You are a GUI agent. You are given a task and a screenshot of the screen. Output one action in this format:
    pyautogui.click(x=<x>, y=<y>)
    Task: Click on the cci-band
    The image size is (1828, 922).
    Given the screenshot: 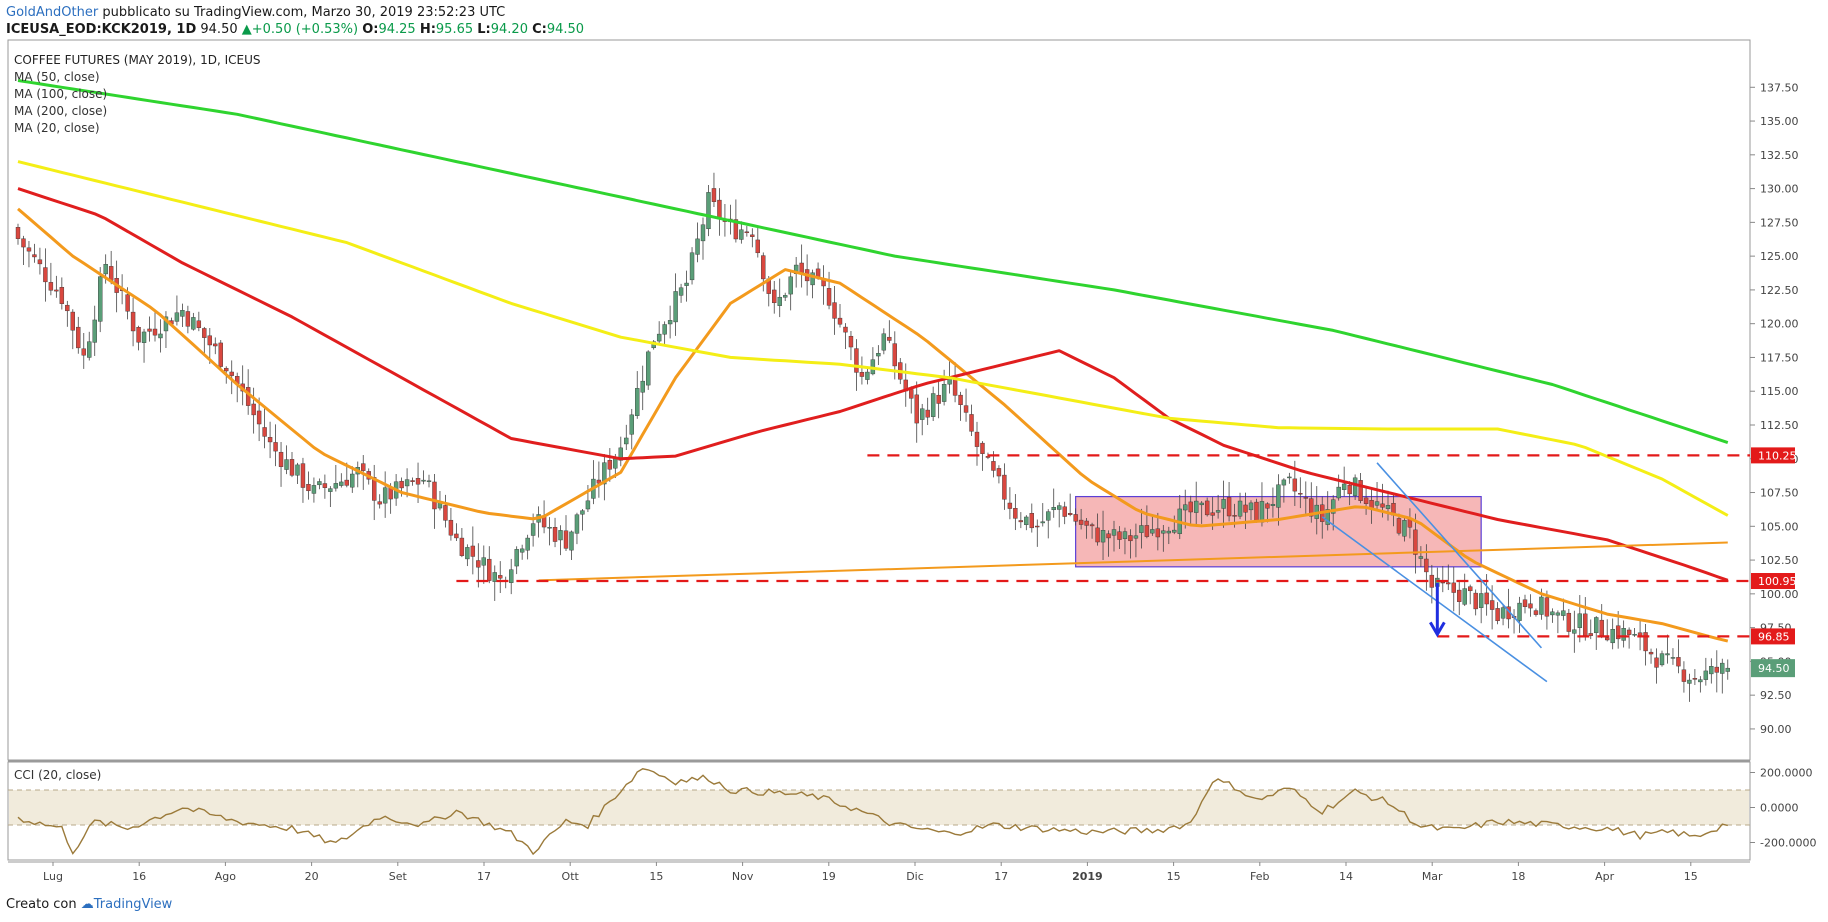 What is the action you would take?
    pyautogui.click(x=879, y=807)
    